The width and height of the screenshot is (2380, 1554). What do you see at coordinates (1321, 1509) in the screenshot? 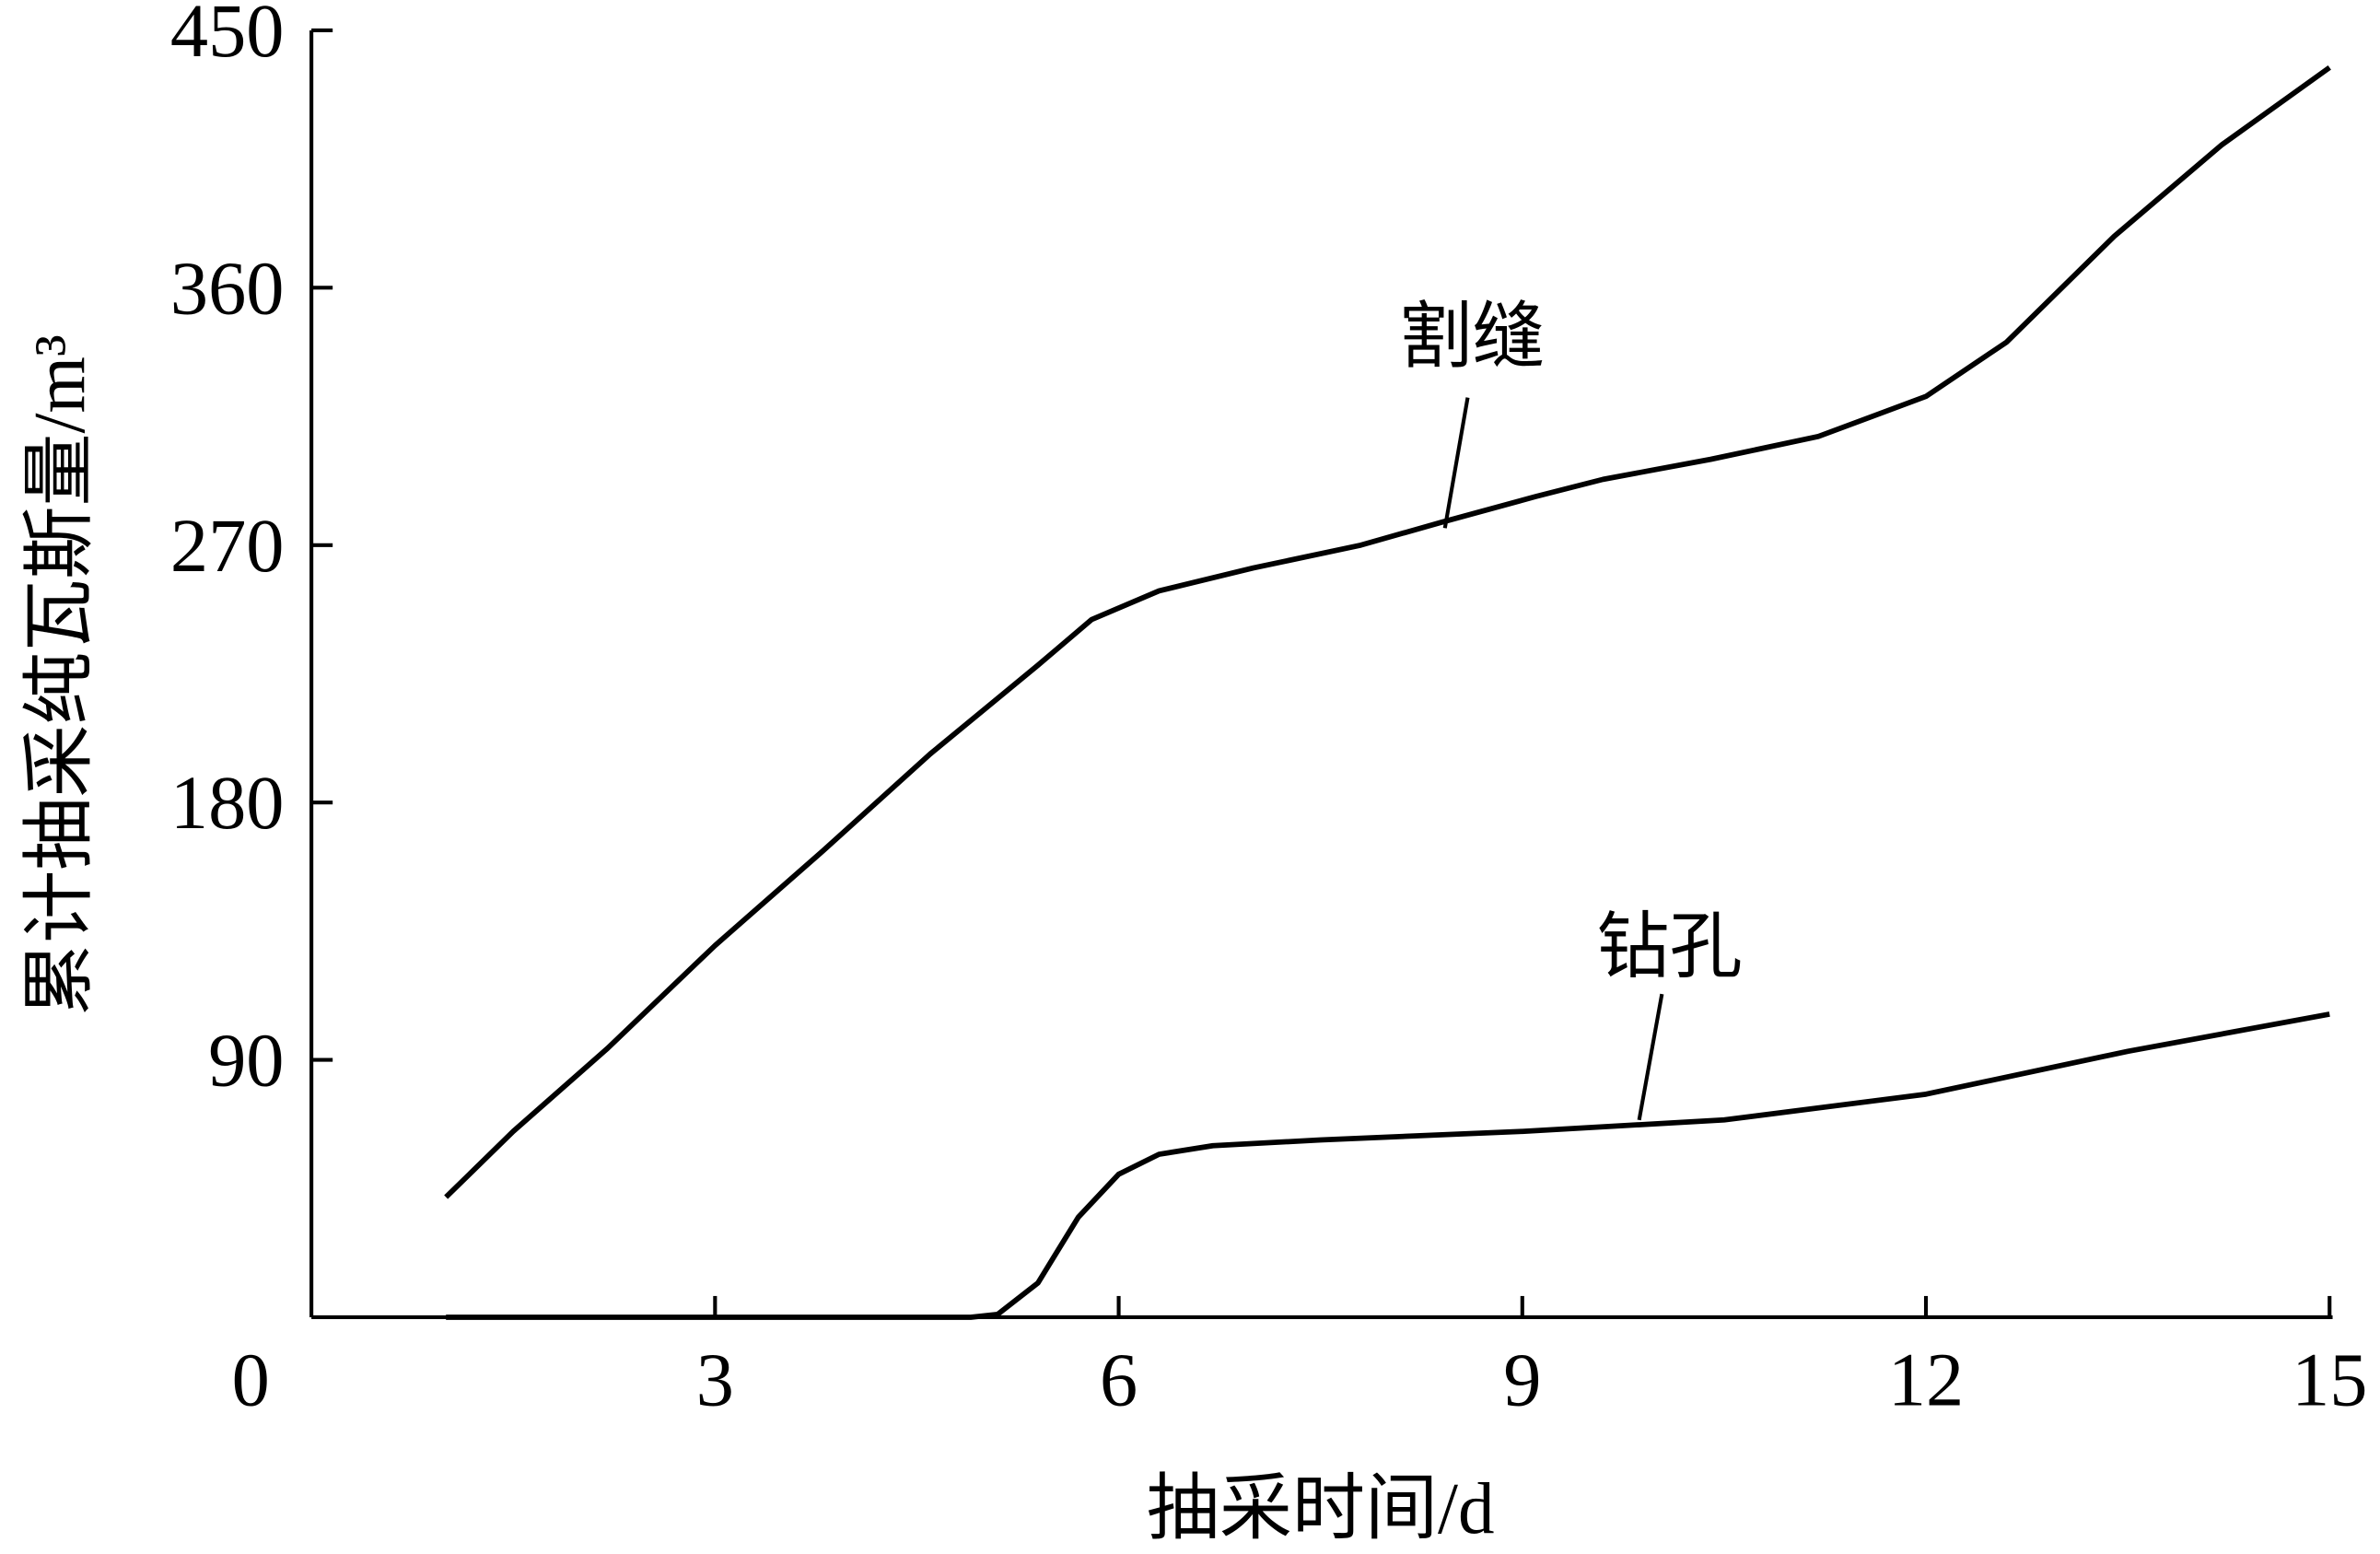
I see `x-axis-label: 抽采时间/d` at bounding box center [1321, 1509].